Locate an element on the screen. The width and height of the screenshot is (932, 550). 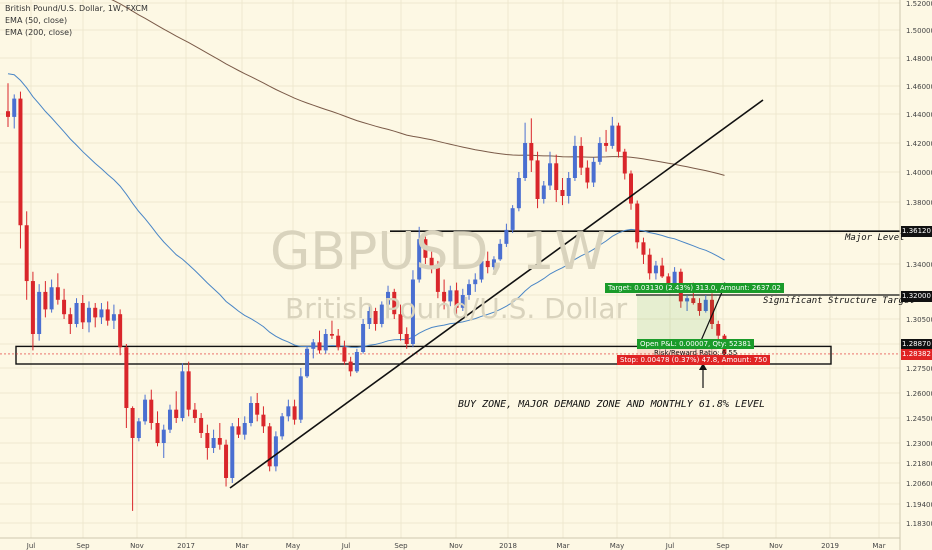
major-level-price-tag: 1.36120 is located at coordinates (916, 231).